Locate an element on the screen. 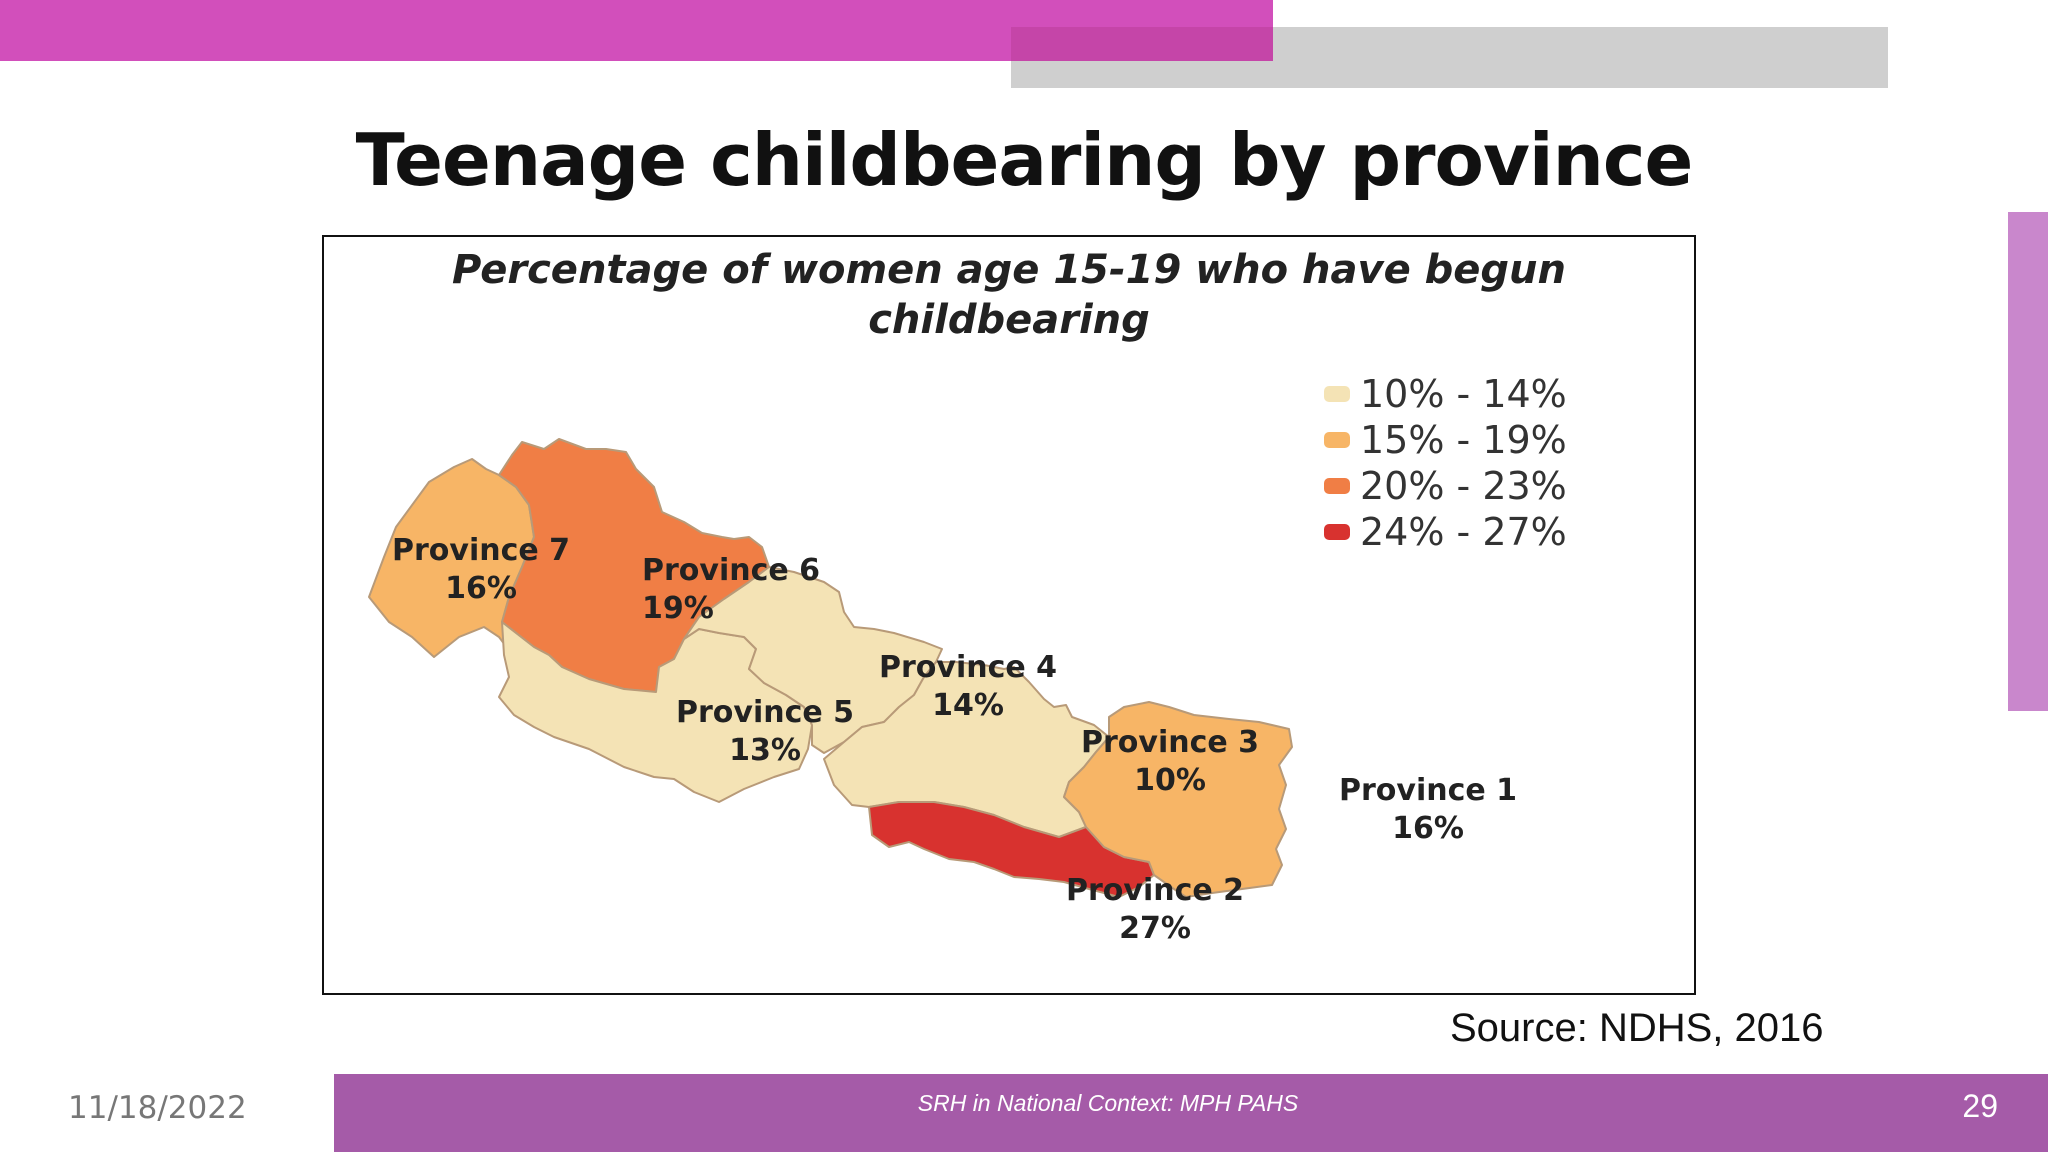  province-4-label: Province 4 14% is located at coordinates (968, 687).